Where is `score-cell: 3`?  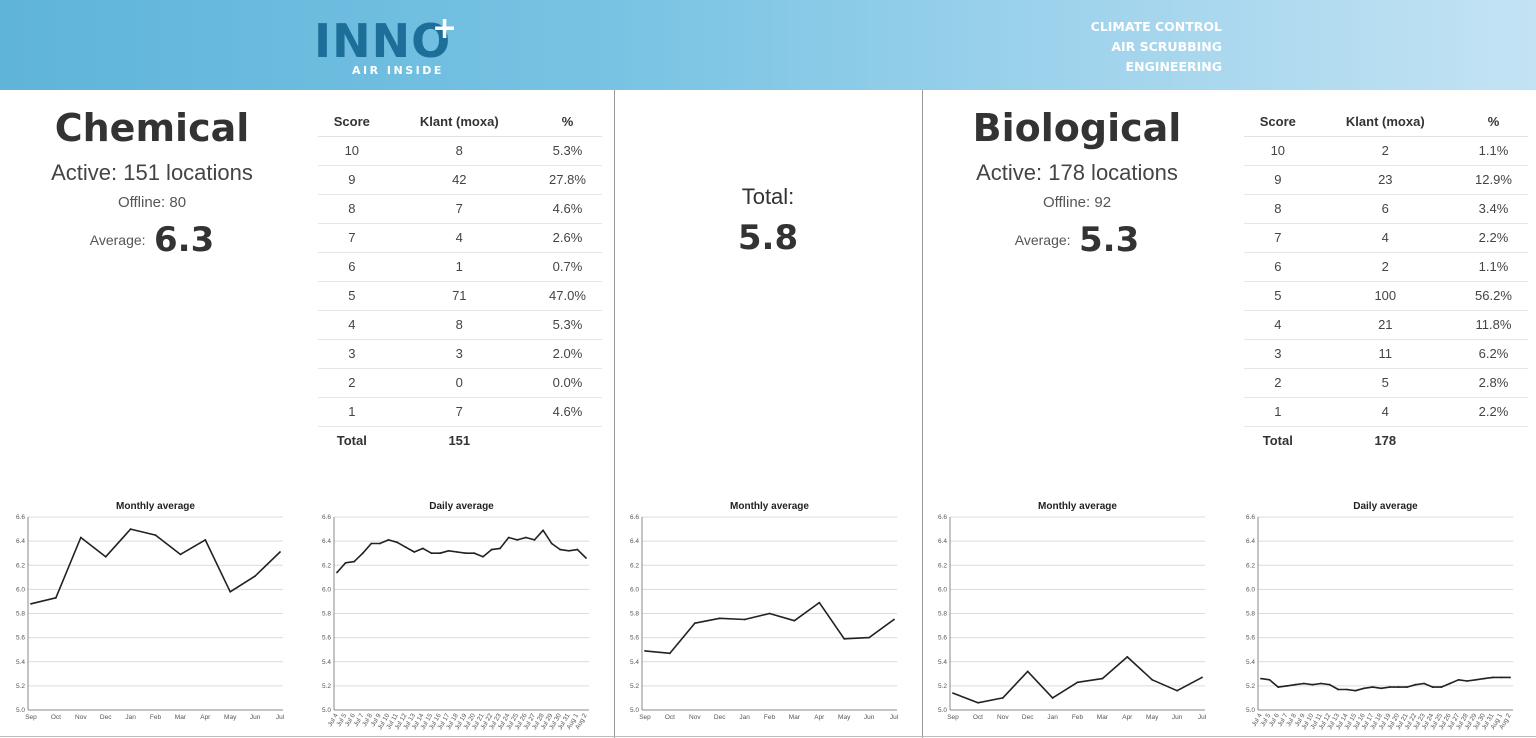
score-cell: 3 is located at coordinates (1278, 354).